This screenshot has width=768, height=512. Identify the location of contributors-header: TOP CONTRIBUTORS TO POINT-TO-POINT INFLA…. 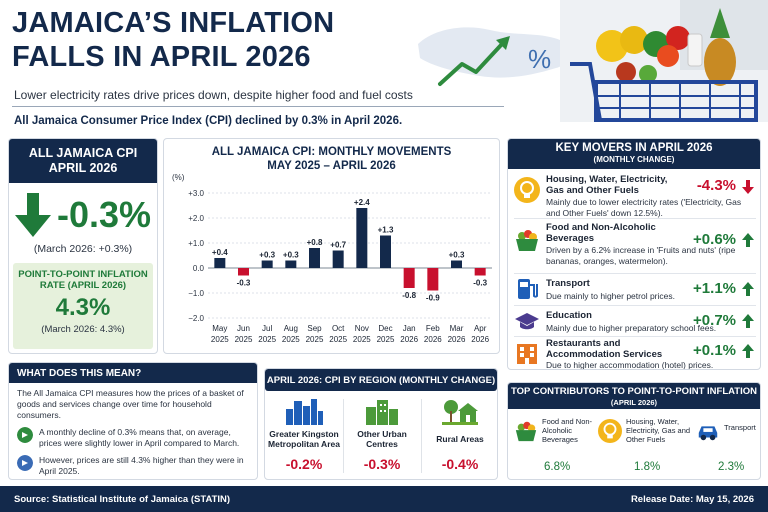
(634, 396).